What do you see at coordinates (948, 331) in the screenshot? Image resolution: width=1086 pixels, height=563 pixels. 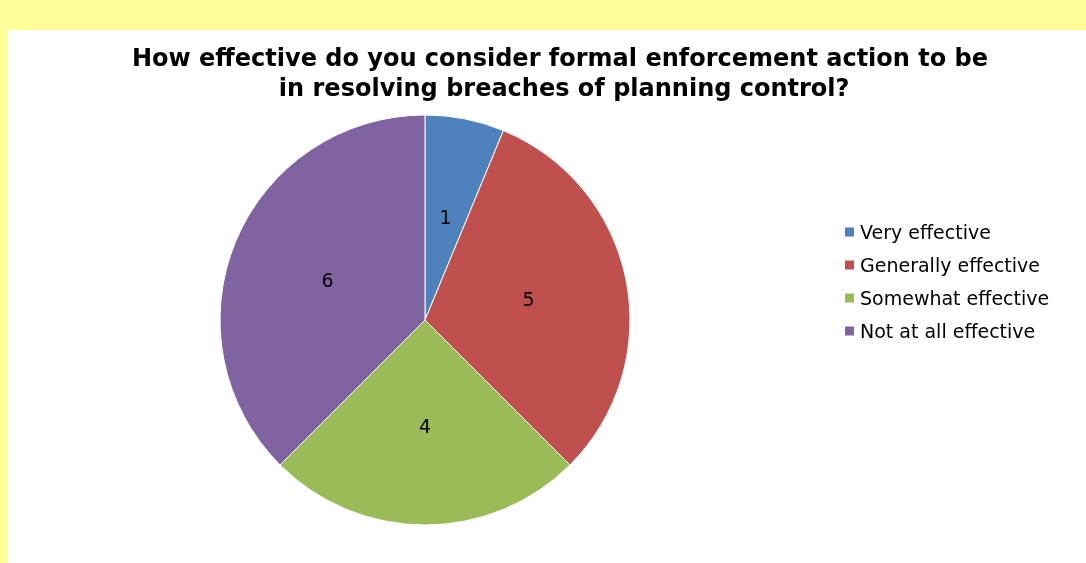 I see `legend-label: Not at all effective` at bounding box center [948, 331].